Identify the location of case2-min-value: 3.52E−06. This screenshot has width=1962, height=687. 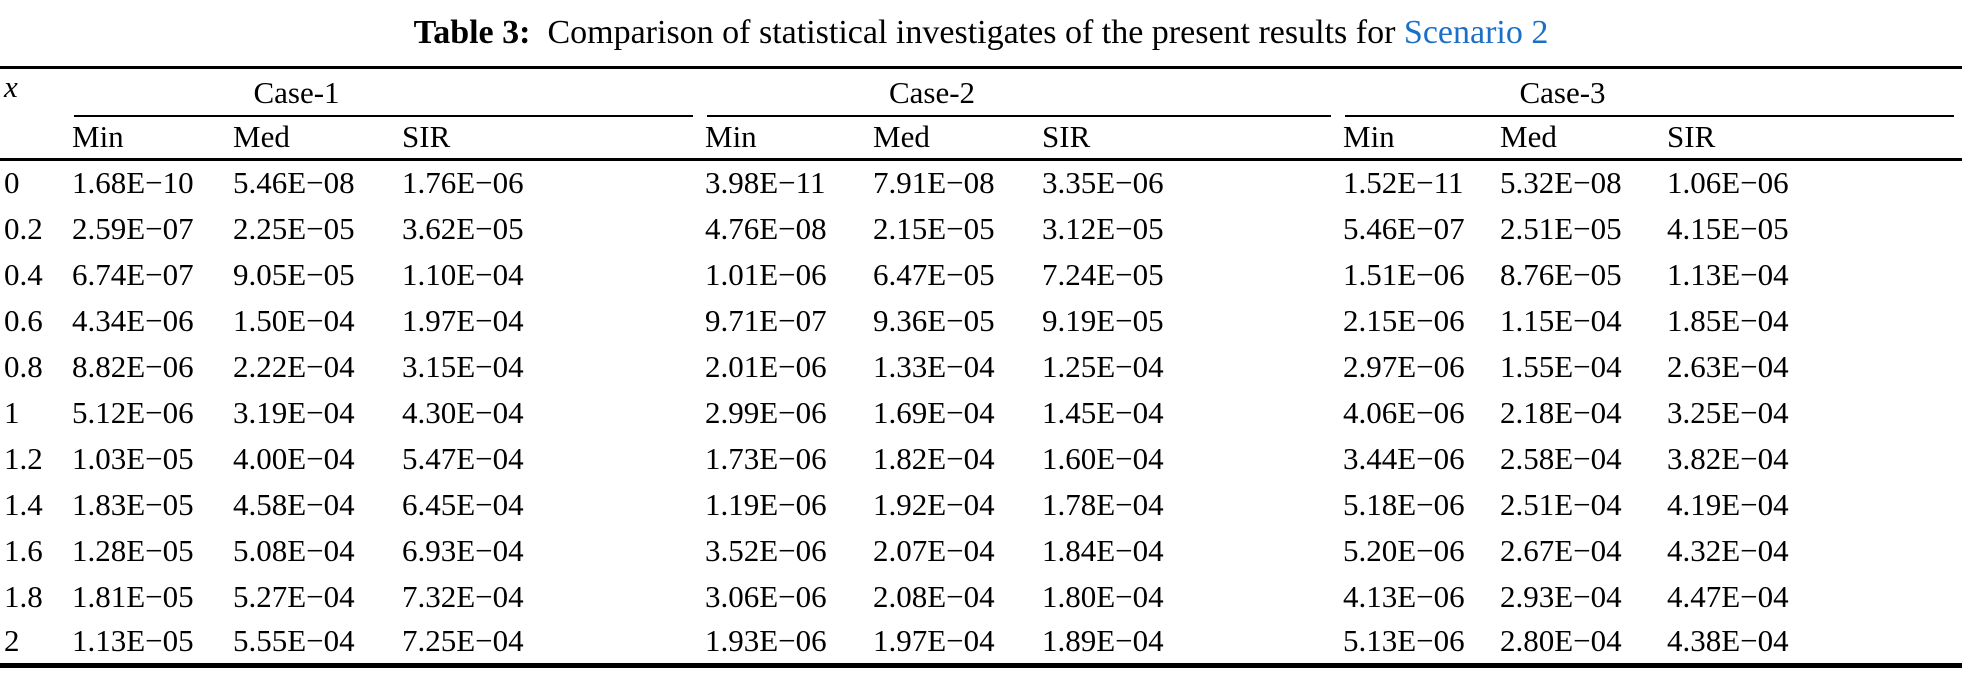
(766, 550).